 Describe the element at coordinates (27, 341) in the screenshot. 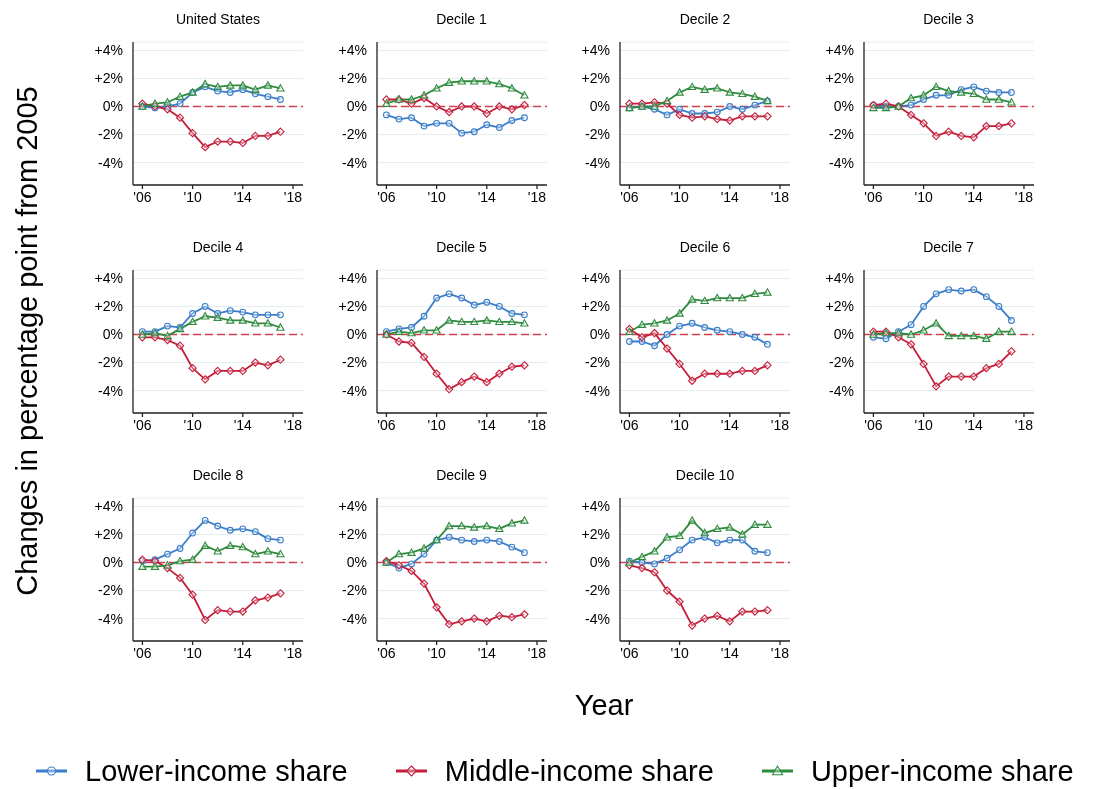

I see `y-axis-title: Changes in percentage point from 2005` at that location.